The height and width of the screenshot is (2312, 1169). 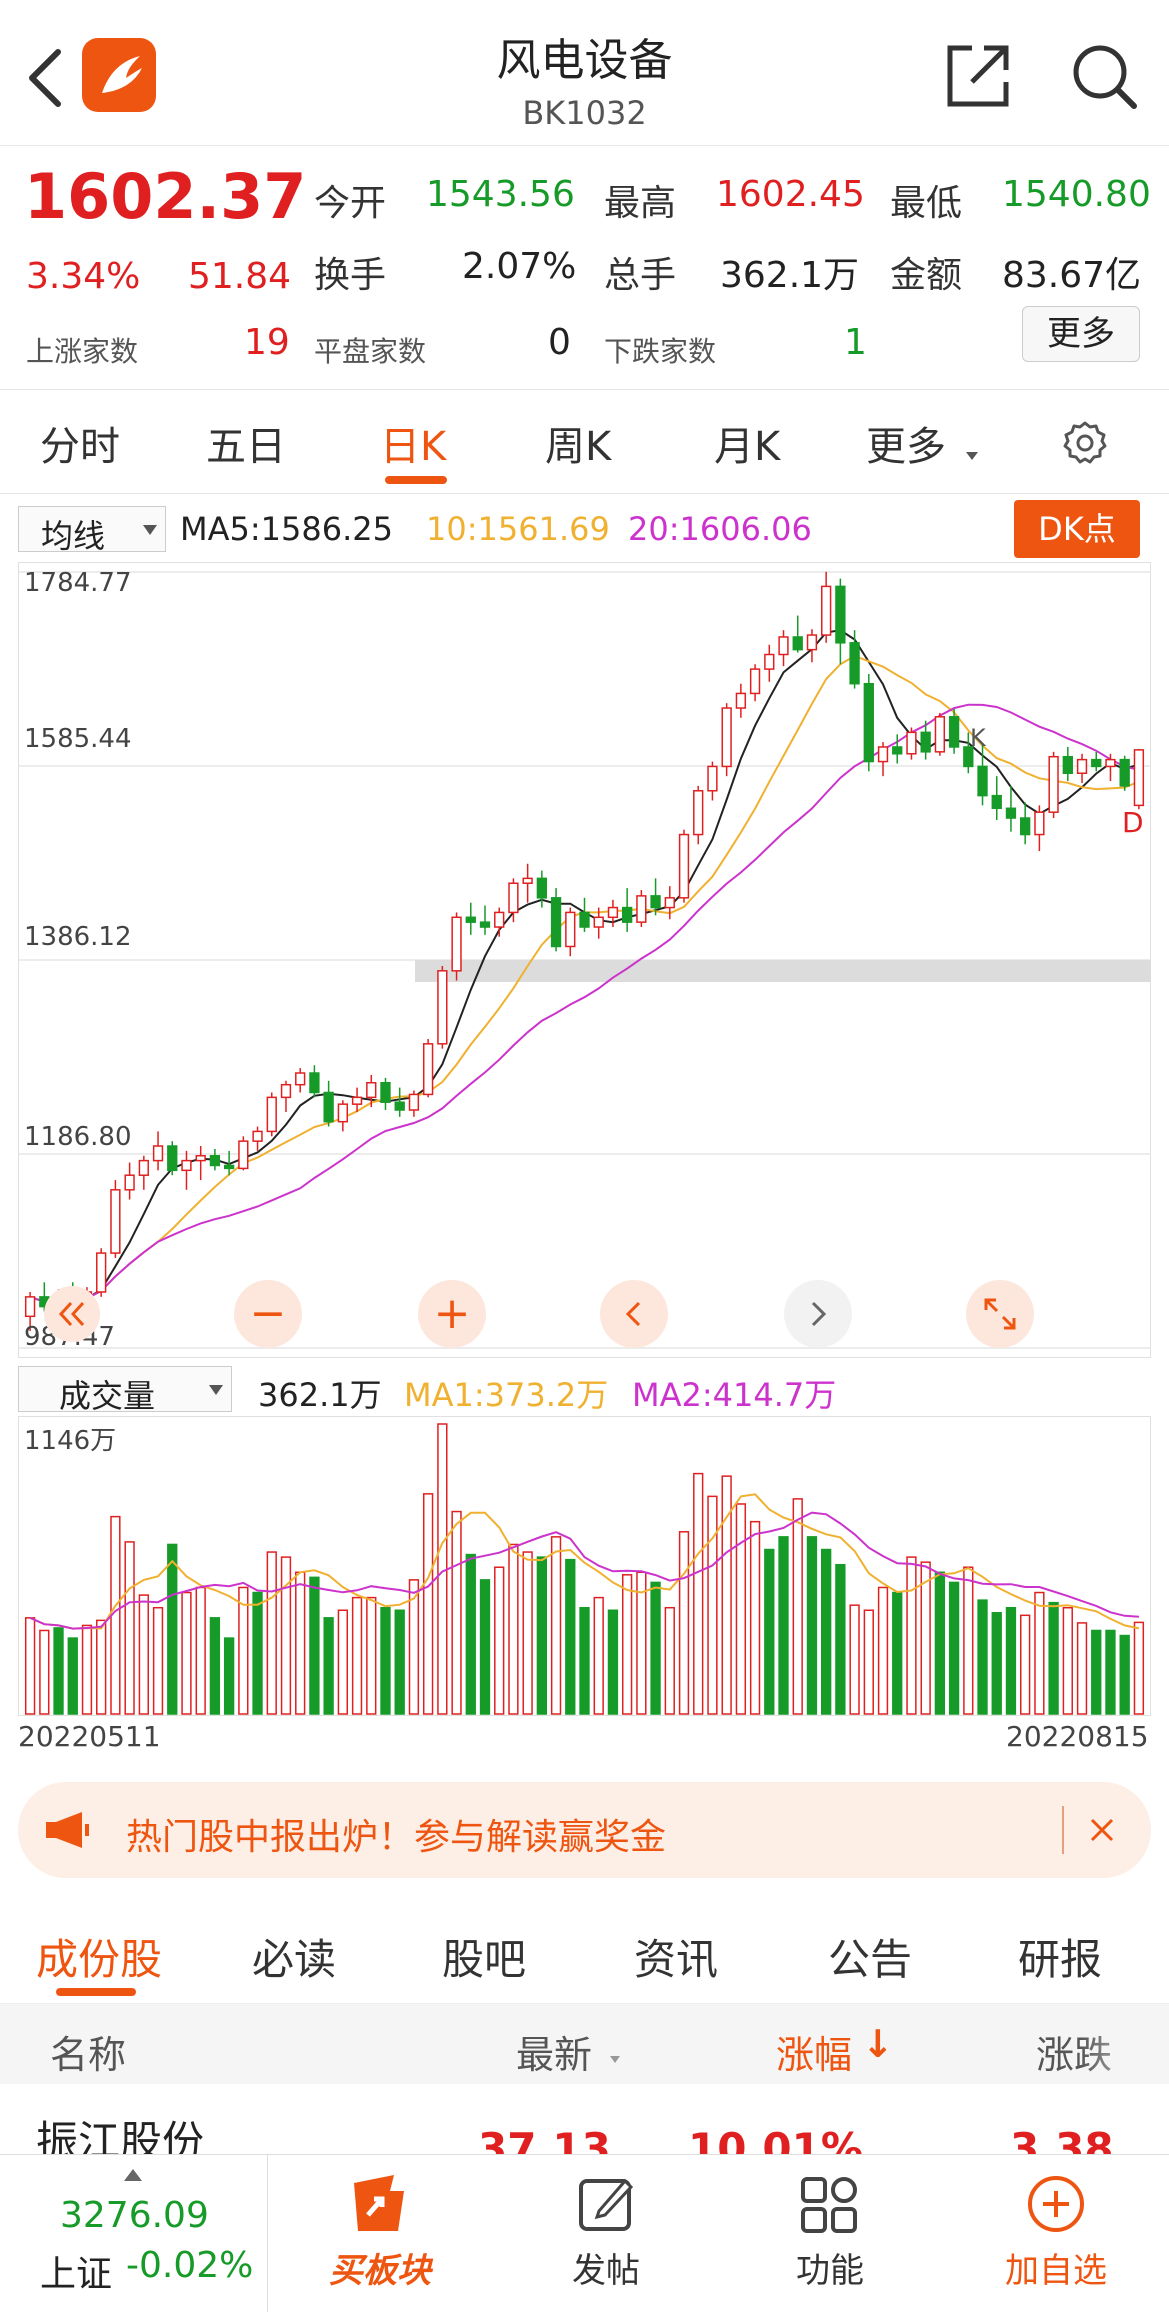 What do you see at coordinates (484, 1959) in the screenshot?
I see `tab-forum: 股吧` at bounding box center [484, 1959].